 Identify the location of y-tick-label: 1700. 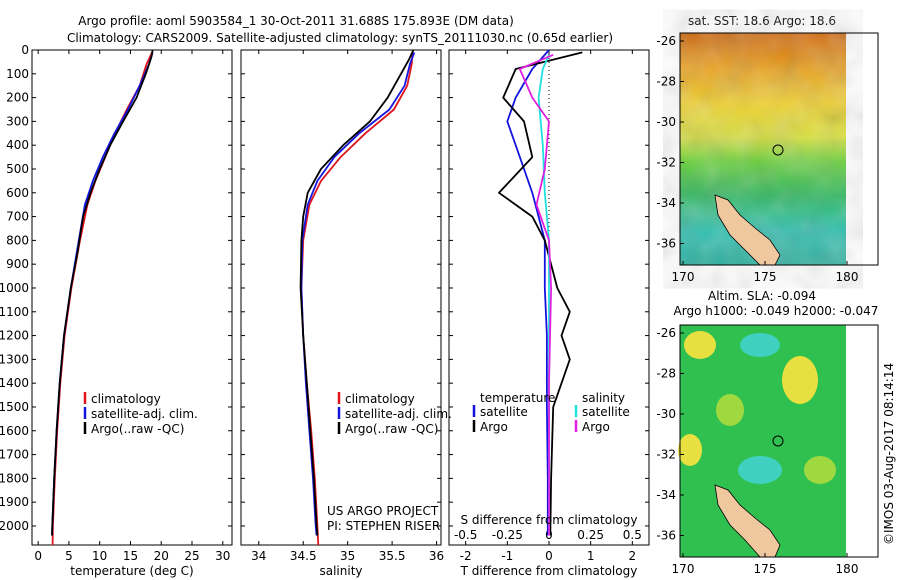
(14, 455).